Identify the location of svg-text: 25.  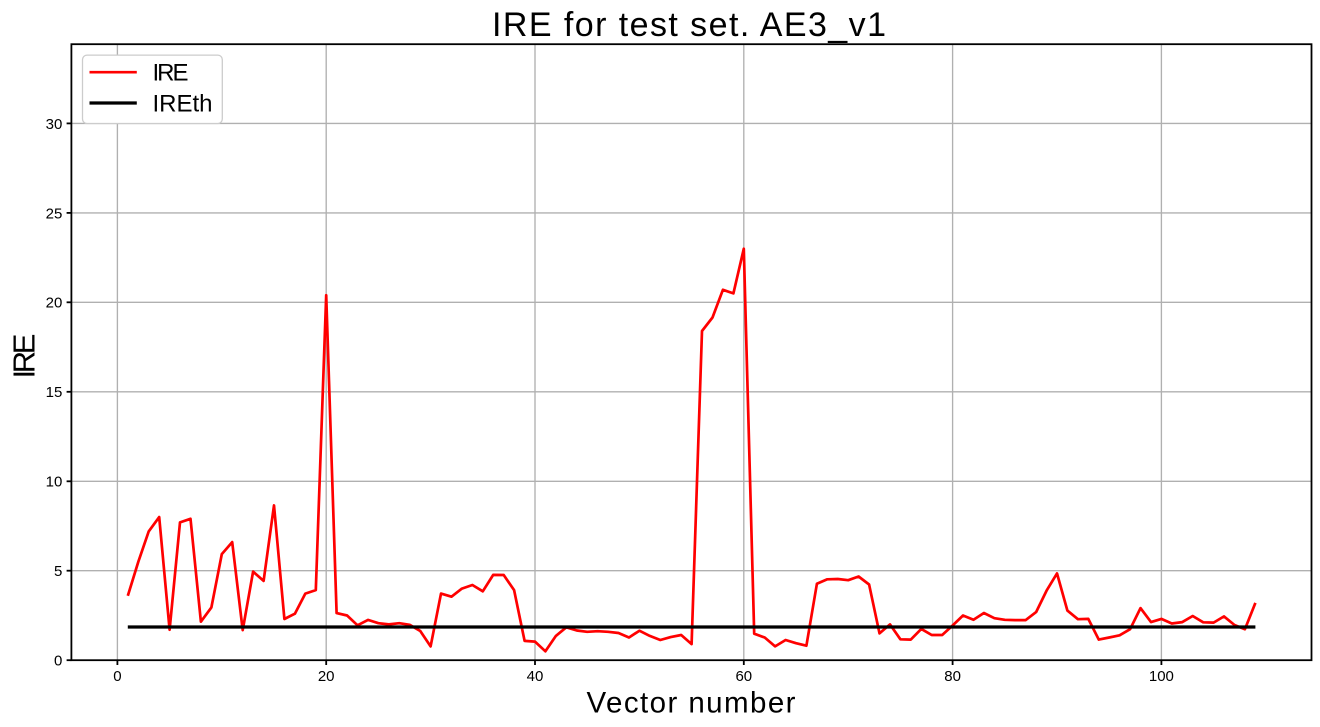
(54, 213).